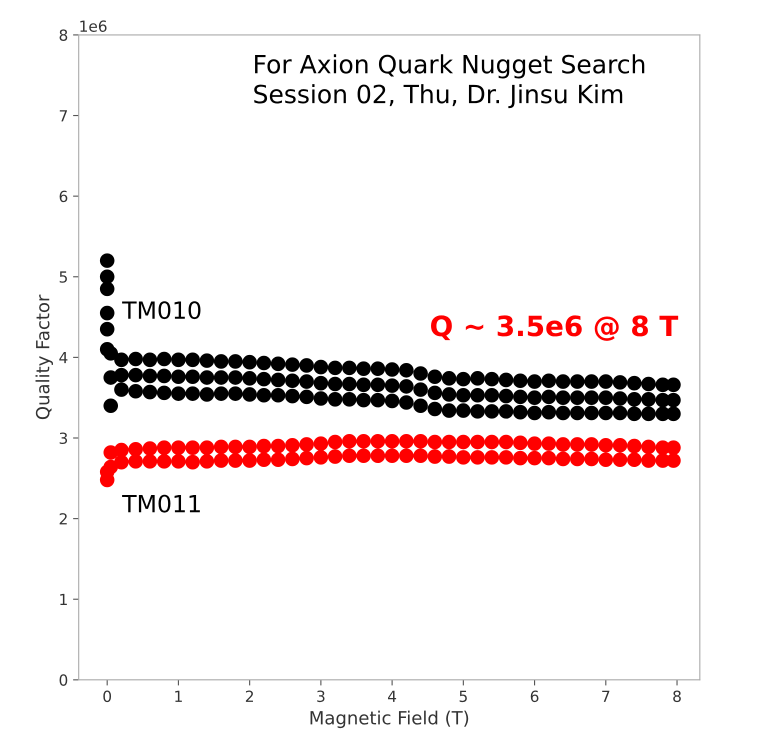 The width and height of the screenshot is (764, 743). Describe the element at coordinates (63, 277) in the screenshot. I see `y-tick-label: 5` at that location.